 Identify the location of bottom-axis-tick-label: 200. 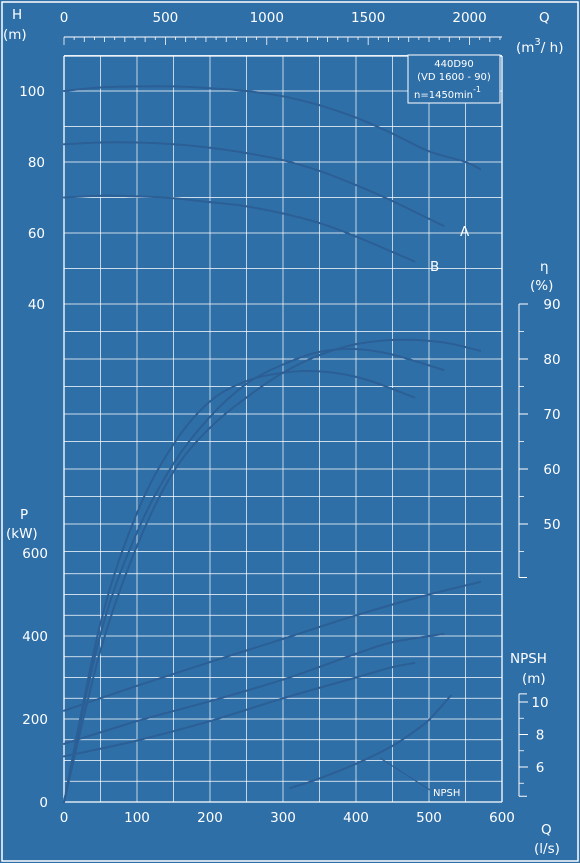
(210, 818).